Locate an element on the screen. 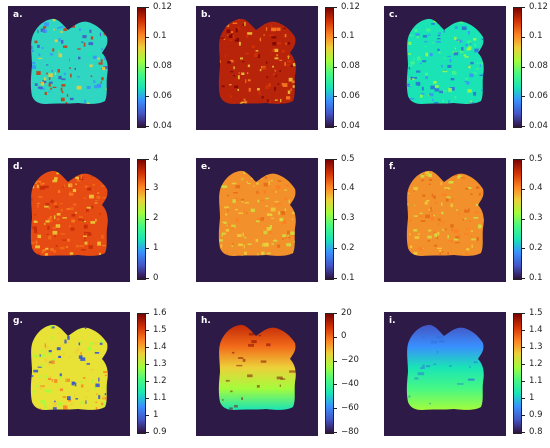  colorbar-tick-label: 20 is located at coordinates (346, 312).